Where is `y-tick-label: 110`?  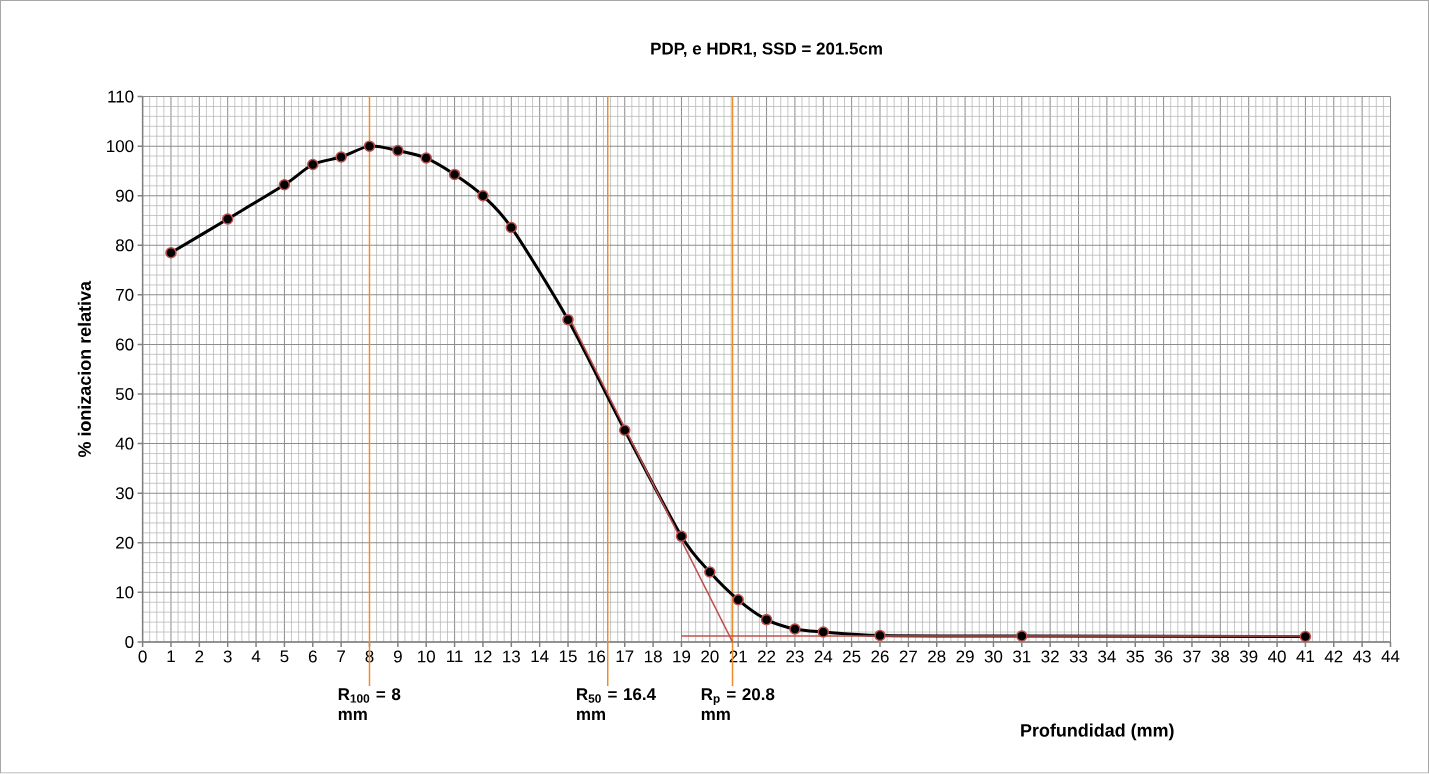
y-tick-label: 110 is located at coordinates (121, 96).